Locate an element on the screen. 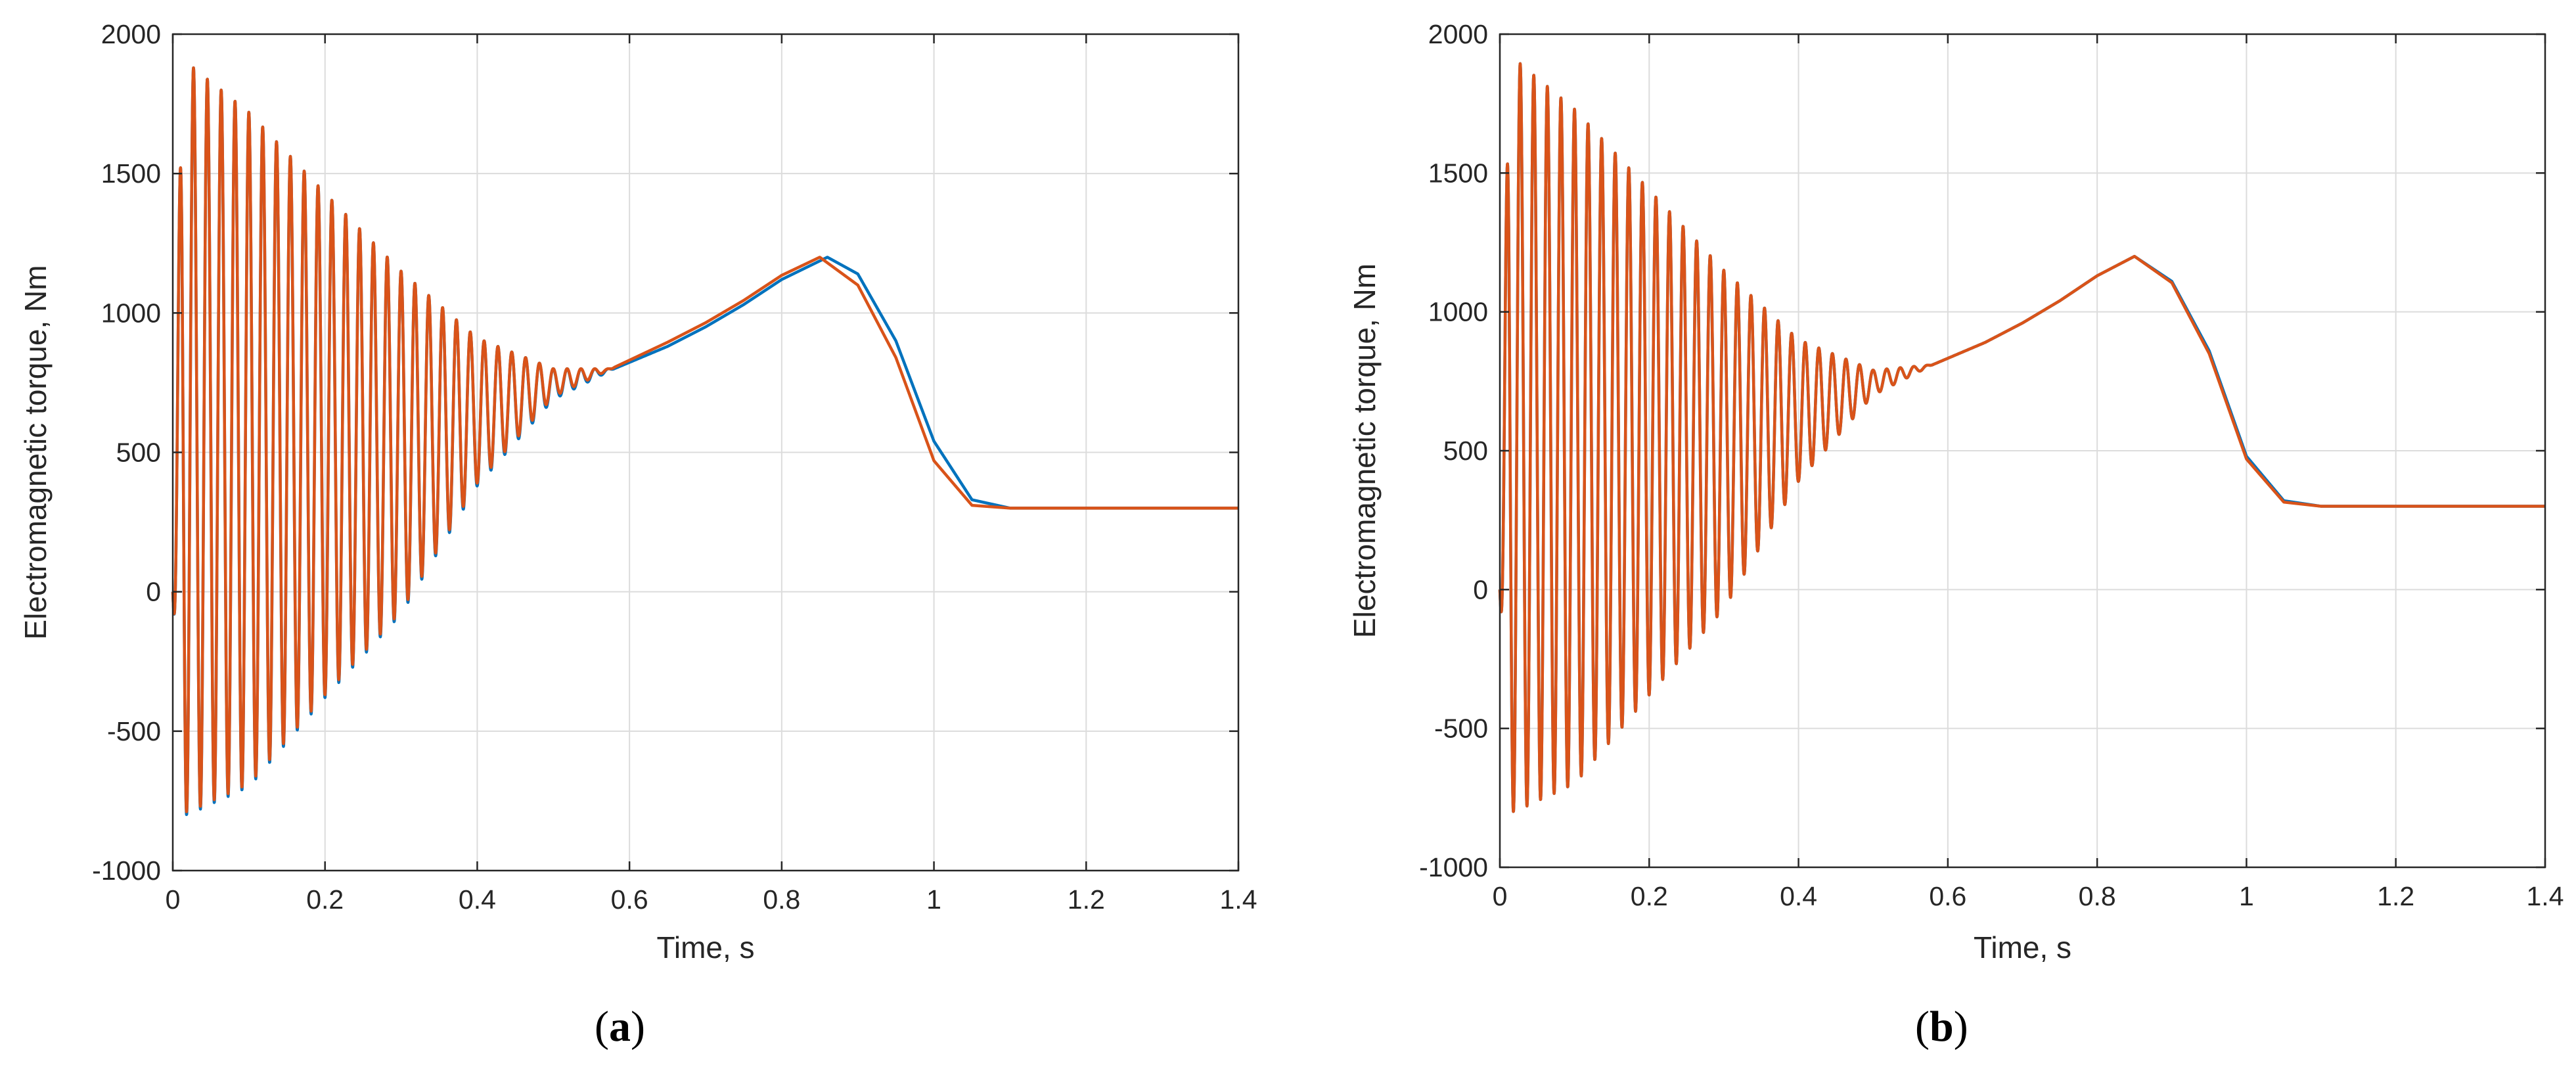 Image resolution: width=2576 pixels, height=1069 pixels. caption-b-open: ( is located at coordinates (1922, 1027).